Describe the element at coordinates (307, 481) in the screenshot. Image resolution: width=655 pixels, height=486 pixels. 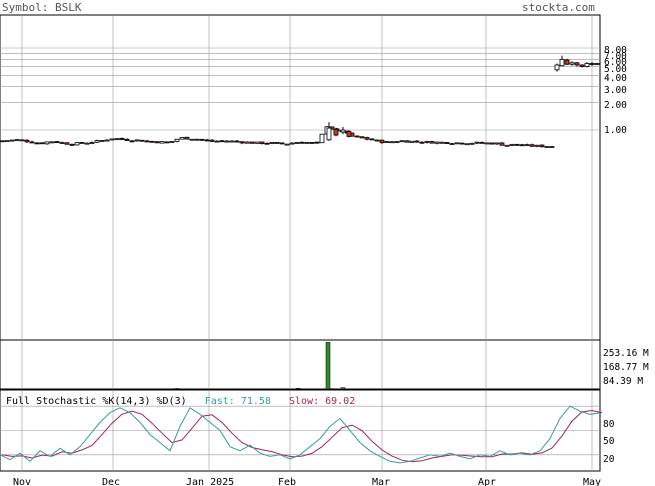
I see `x-axis-labels: Nov Dec Jan 2025 Feb Mar Apr May` at that location.